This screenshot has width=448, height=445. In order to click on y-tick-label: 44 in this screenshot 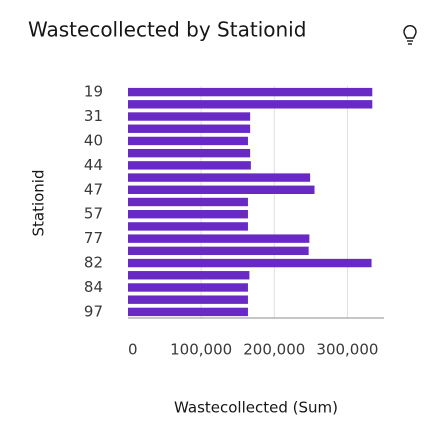, I will do `click(93, 165)`.